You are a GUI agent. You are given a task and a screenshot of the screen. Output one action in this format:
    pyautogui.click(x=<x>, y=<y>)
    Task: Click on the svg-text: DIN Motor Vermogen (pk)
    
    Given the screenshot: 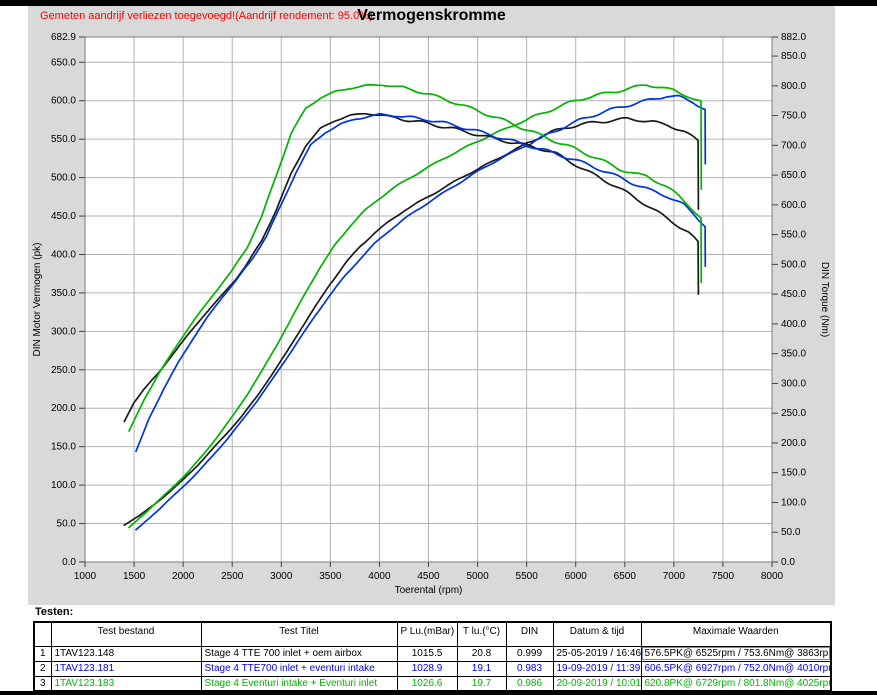 What is the action you would take?
    pyautogui.click(x=37, y=300)
    